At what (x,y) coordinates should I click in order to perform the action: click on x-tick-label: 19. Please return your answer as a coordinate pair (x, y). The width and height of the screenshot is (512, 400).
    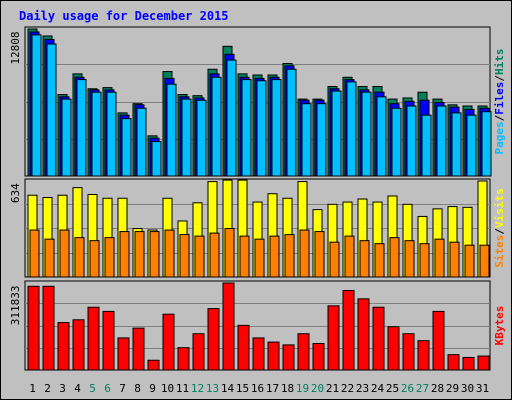
    Looking at the image, I should click on (302, 388).